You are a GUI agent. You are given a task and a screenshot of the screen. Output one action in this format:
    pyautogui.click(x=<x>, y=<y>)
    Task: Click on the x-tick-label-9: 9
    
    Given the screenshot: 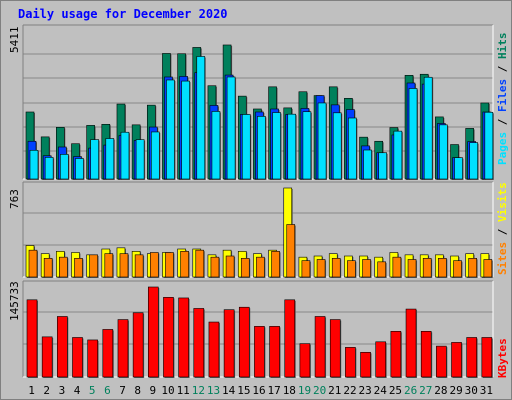 What is the action you would take?
    pyautogui.click(x=153, y=390)
    